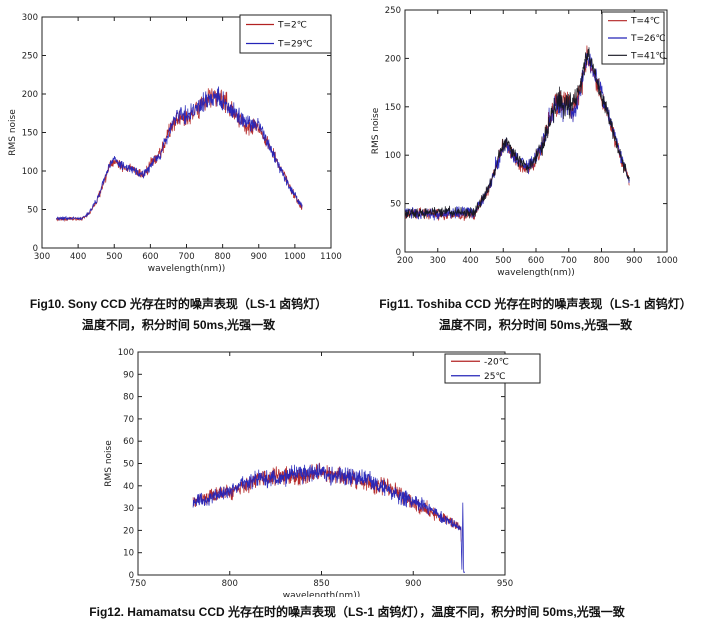 Image resolution: width=714 pixels, height=632 pixels. I want to click on caption-line-1: Fig11. Toshiba CCD 光存在时的噪声表现（LS-1 卤钨灯）, so click(535, 304).